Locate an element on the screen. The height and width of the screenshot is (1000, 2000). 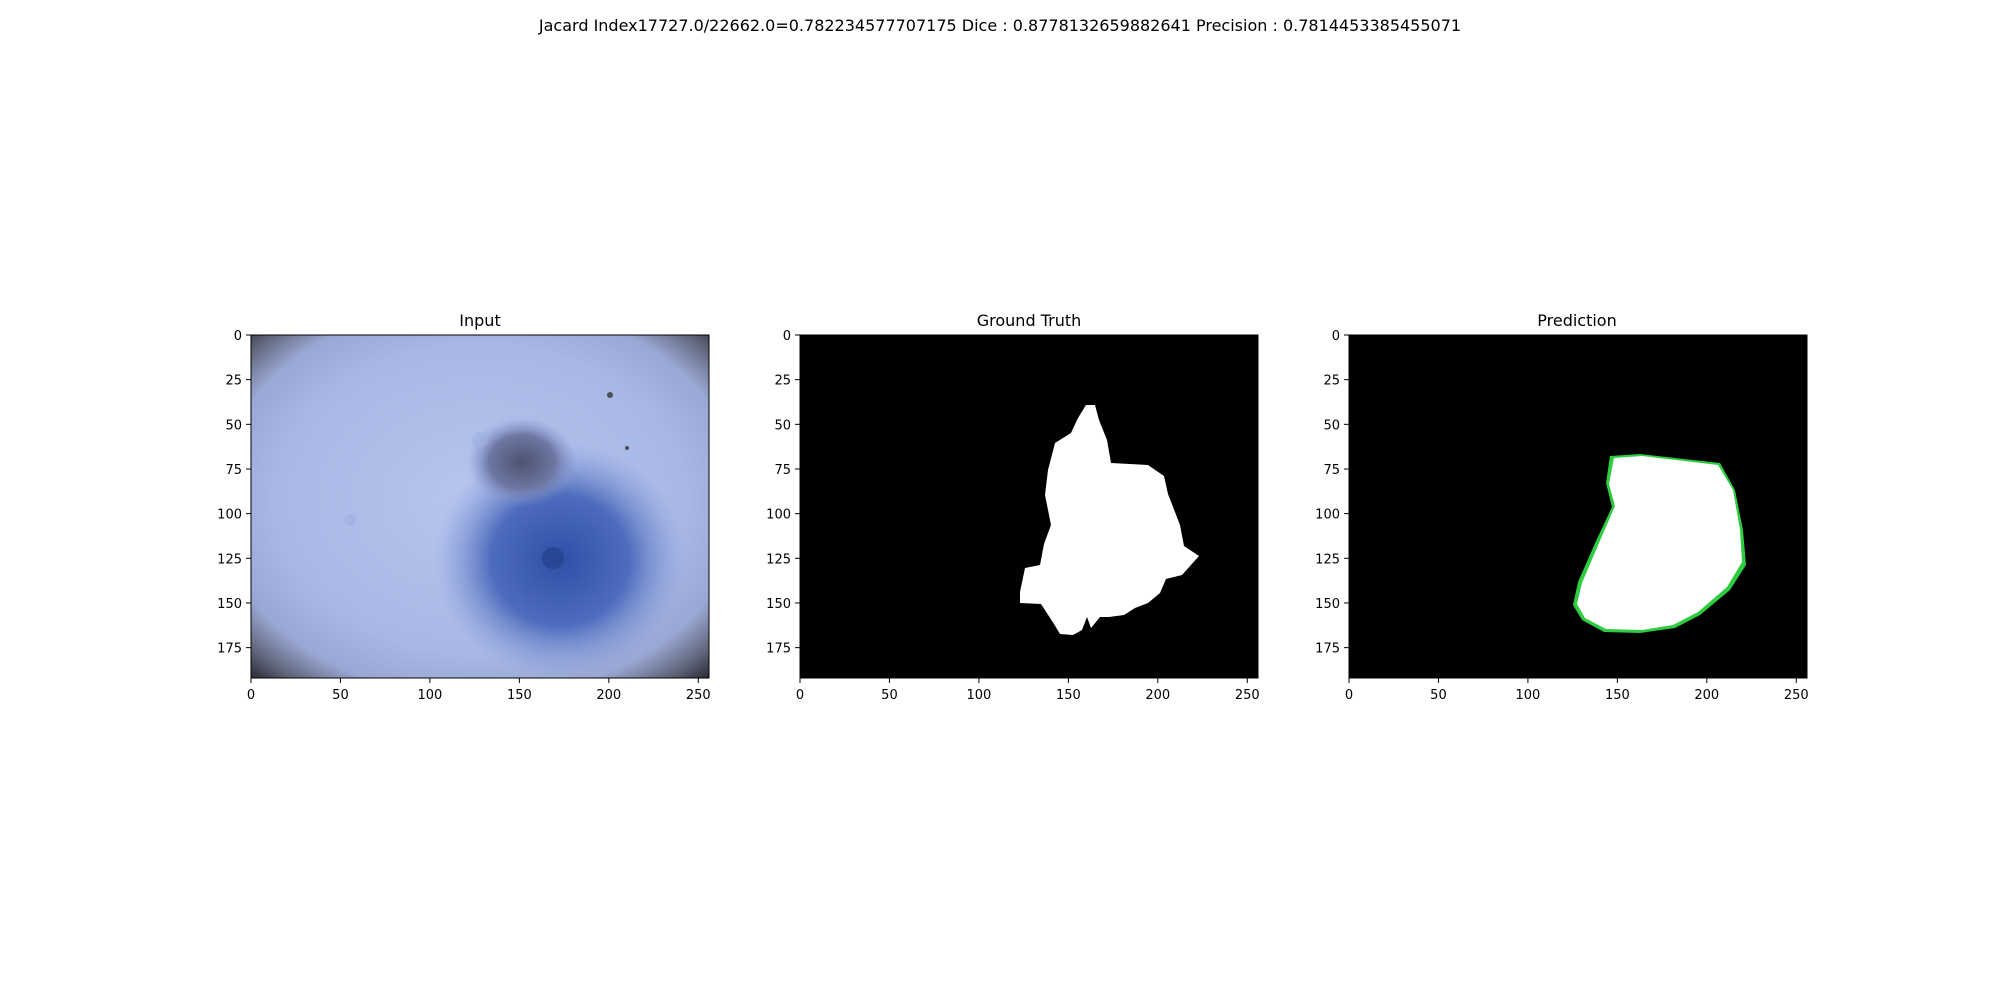
ground-truth-x-tick-label: 200 is located at coordinates (1157, 695).